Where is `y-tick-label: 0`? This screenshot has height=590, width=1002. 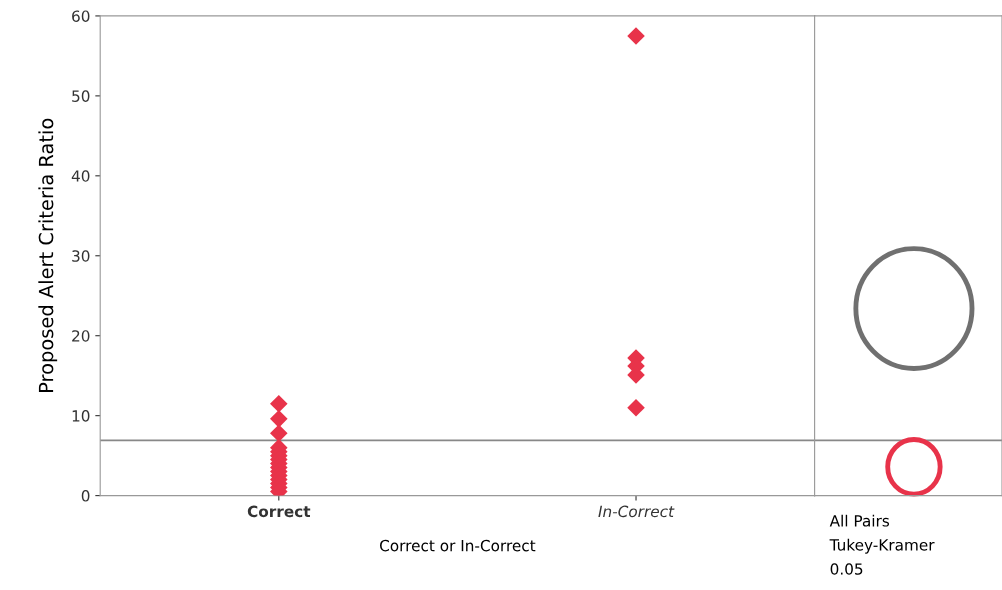 y-tick-label: 0 is located at coordinates (85, 496).